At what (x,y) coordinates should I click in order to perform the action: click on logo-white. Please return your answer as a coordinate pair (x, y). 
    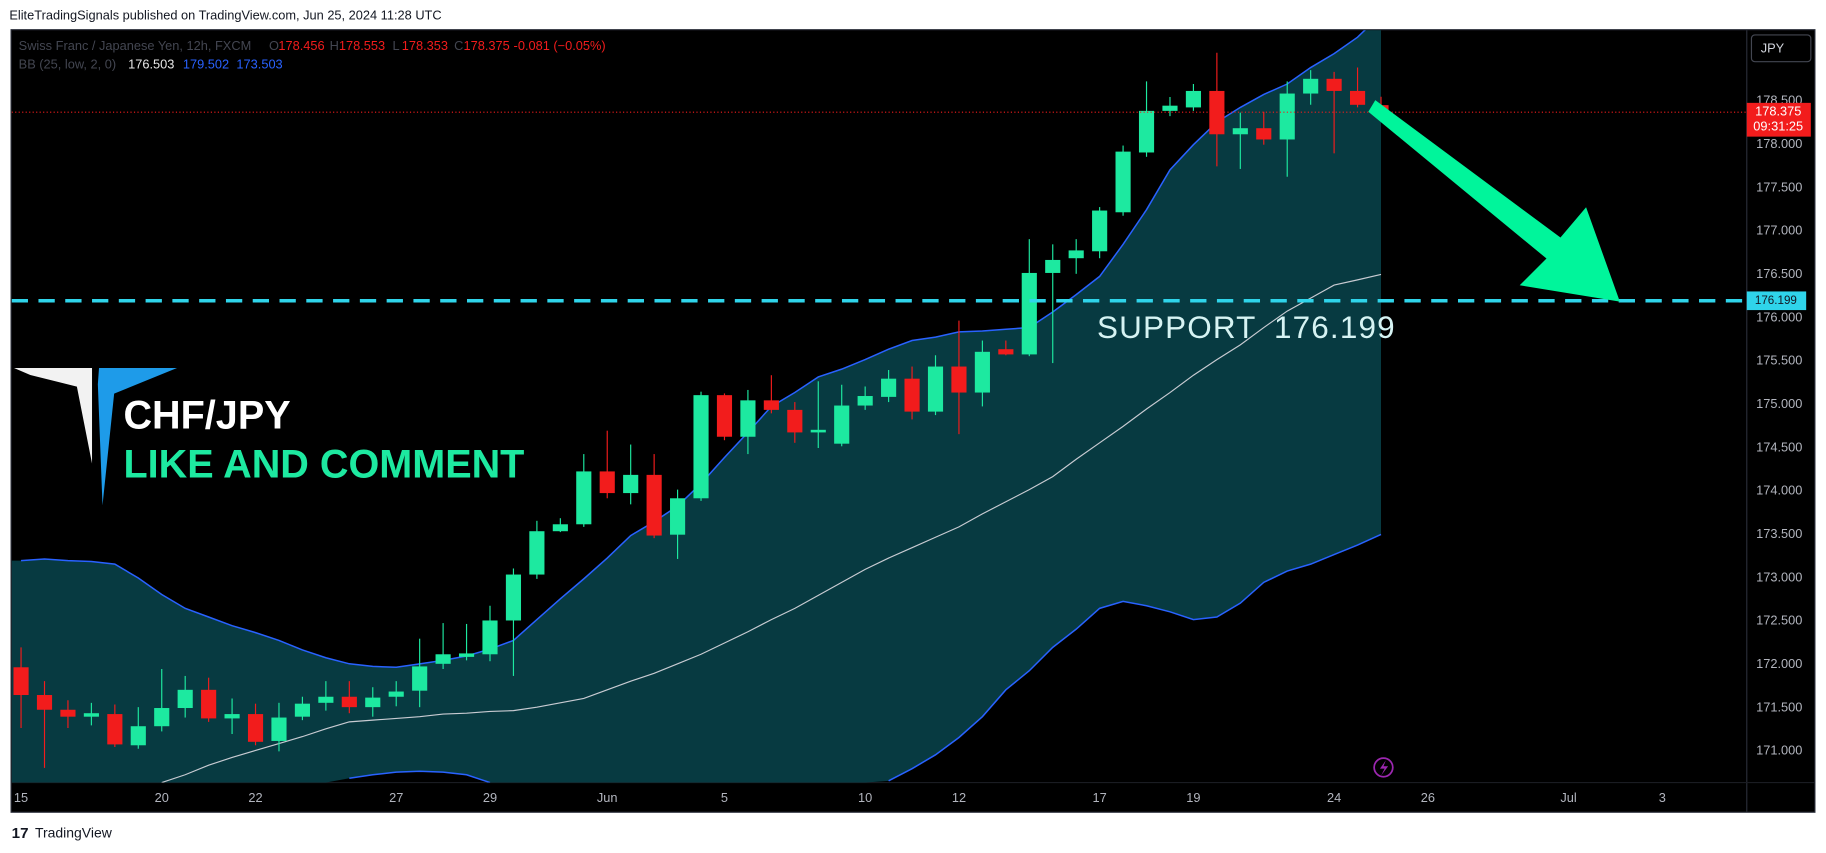
    Looking at the image, I should click on (53, 415).